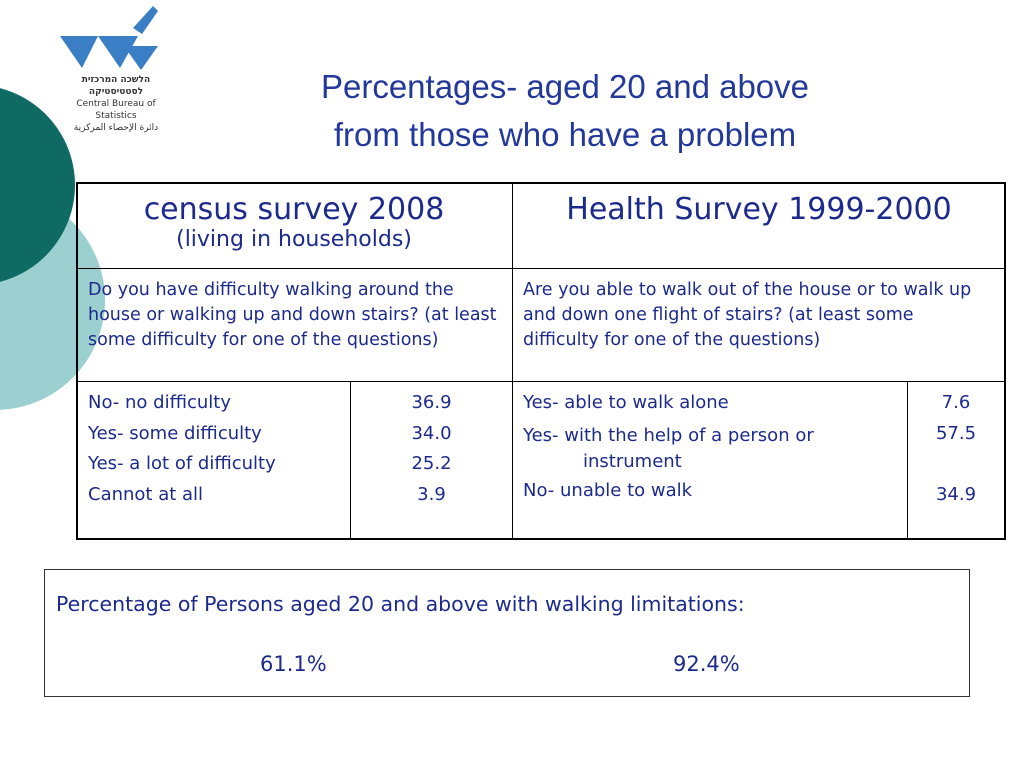 The image size is (1024, 768). Describe the element at coordinates (294, 239) in the screenshot. I see `header-subtitle: (living in households)` at that location.